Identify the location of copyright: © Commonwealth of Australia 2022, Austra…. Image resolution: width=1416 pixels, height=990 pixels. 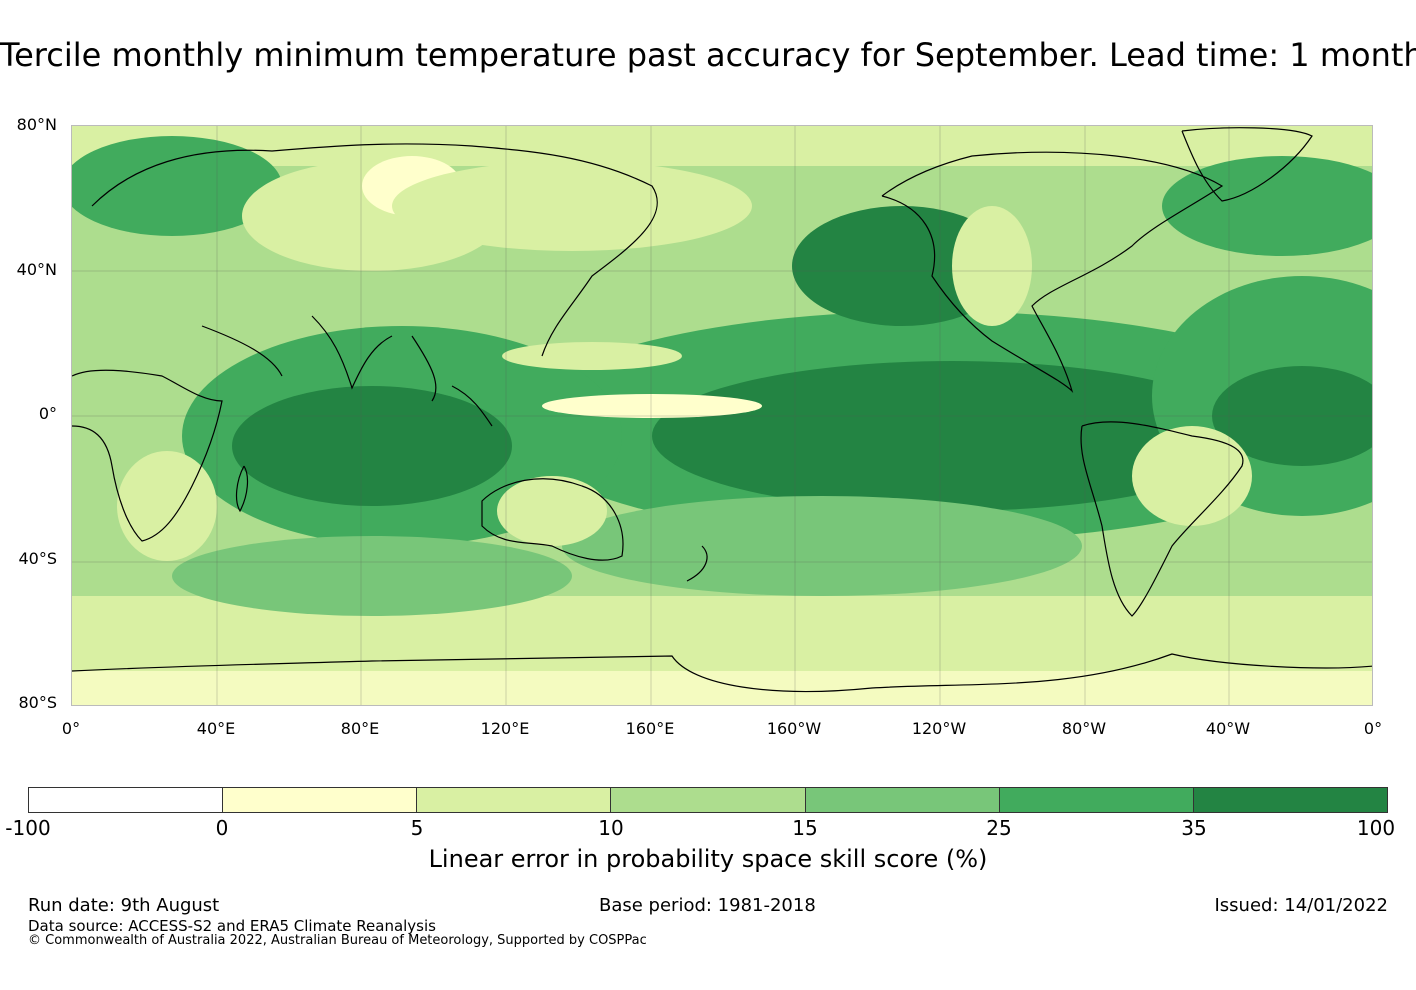
(337, 940).